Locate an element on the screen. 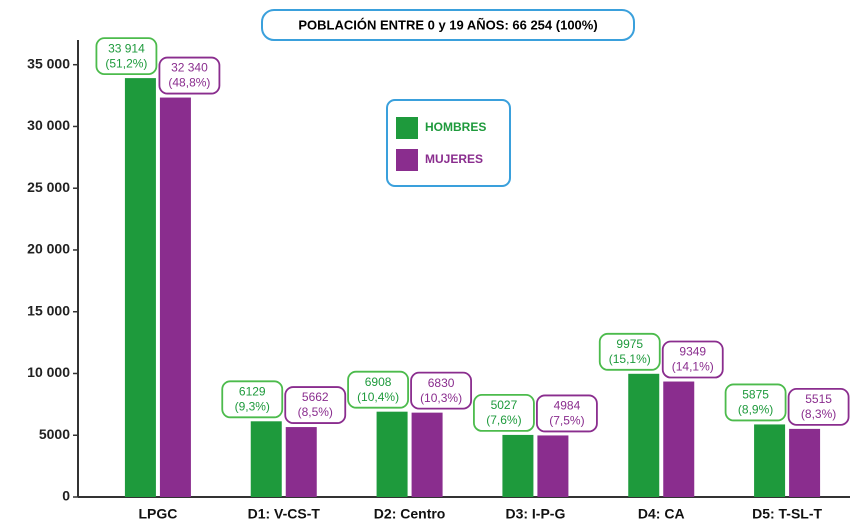 The height and width of the screenshot is (522, 856). value-share: (8,5%) is located at coordinates (315, 412).